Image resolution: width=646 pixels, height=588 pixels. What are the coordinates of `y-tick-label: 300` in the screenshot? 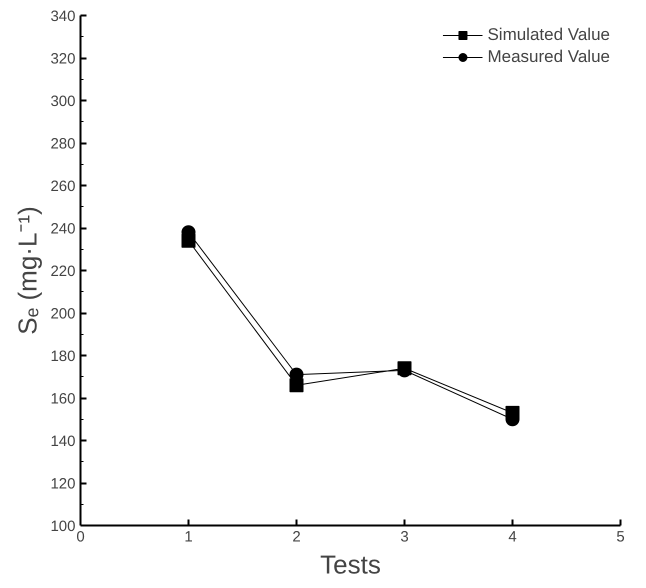 It's located at (63, 101).